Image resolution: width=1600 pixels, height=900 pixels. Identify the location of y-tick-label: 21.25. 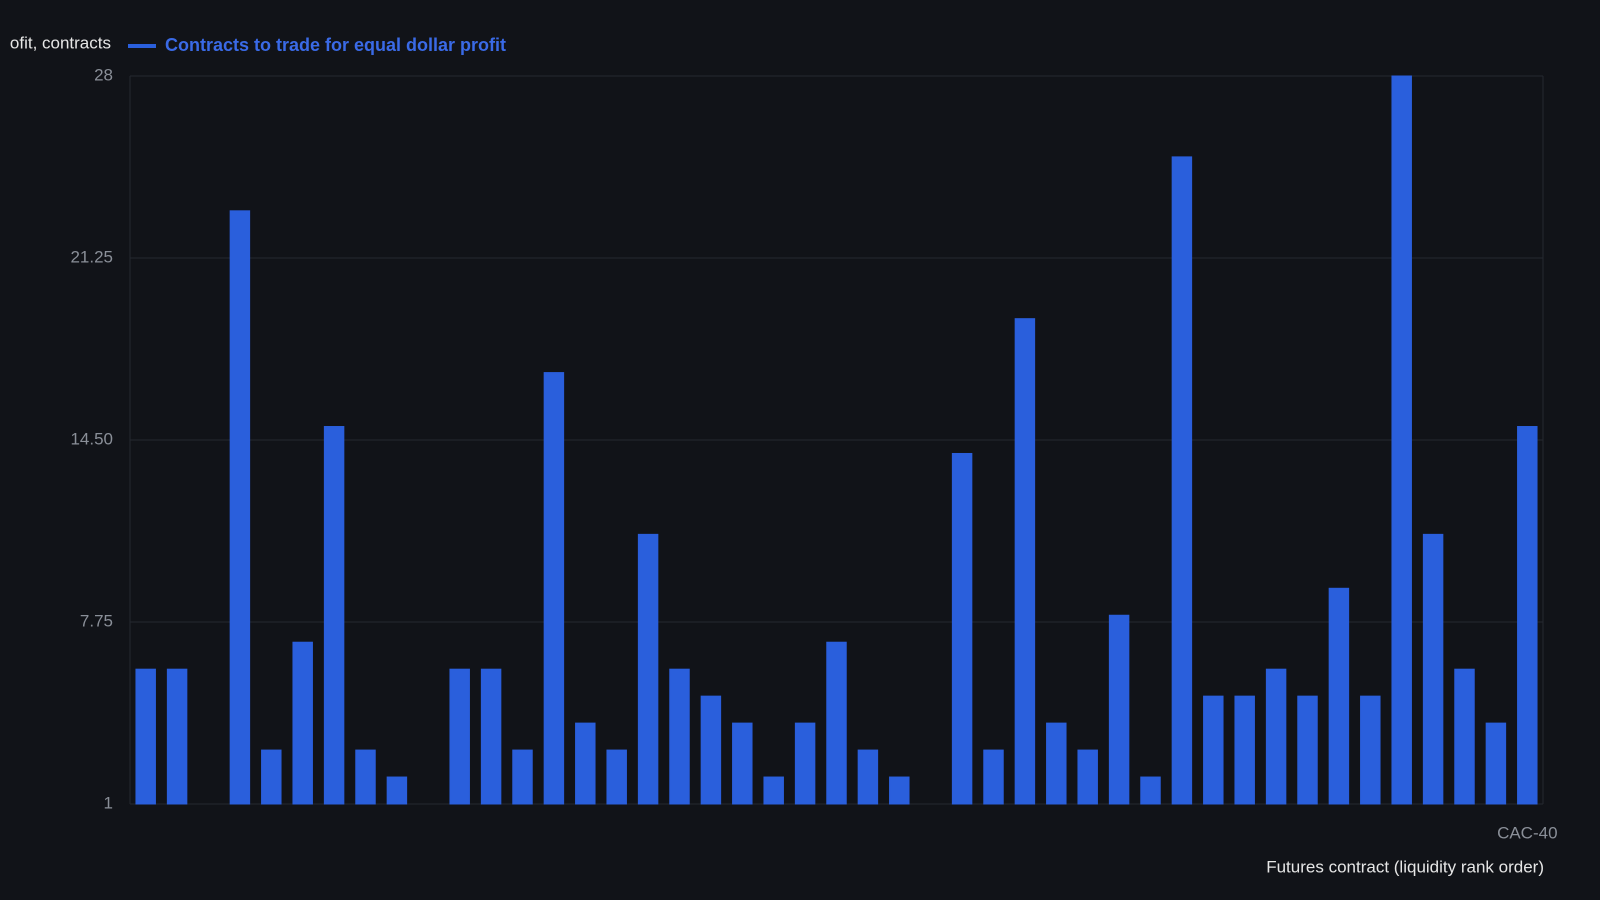
(91, 256).